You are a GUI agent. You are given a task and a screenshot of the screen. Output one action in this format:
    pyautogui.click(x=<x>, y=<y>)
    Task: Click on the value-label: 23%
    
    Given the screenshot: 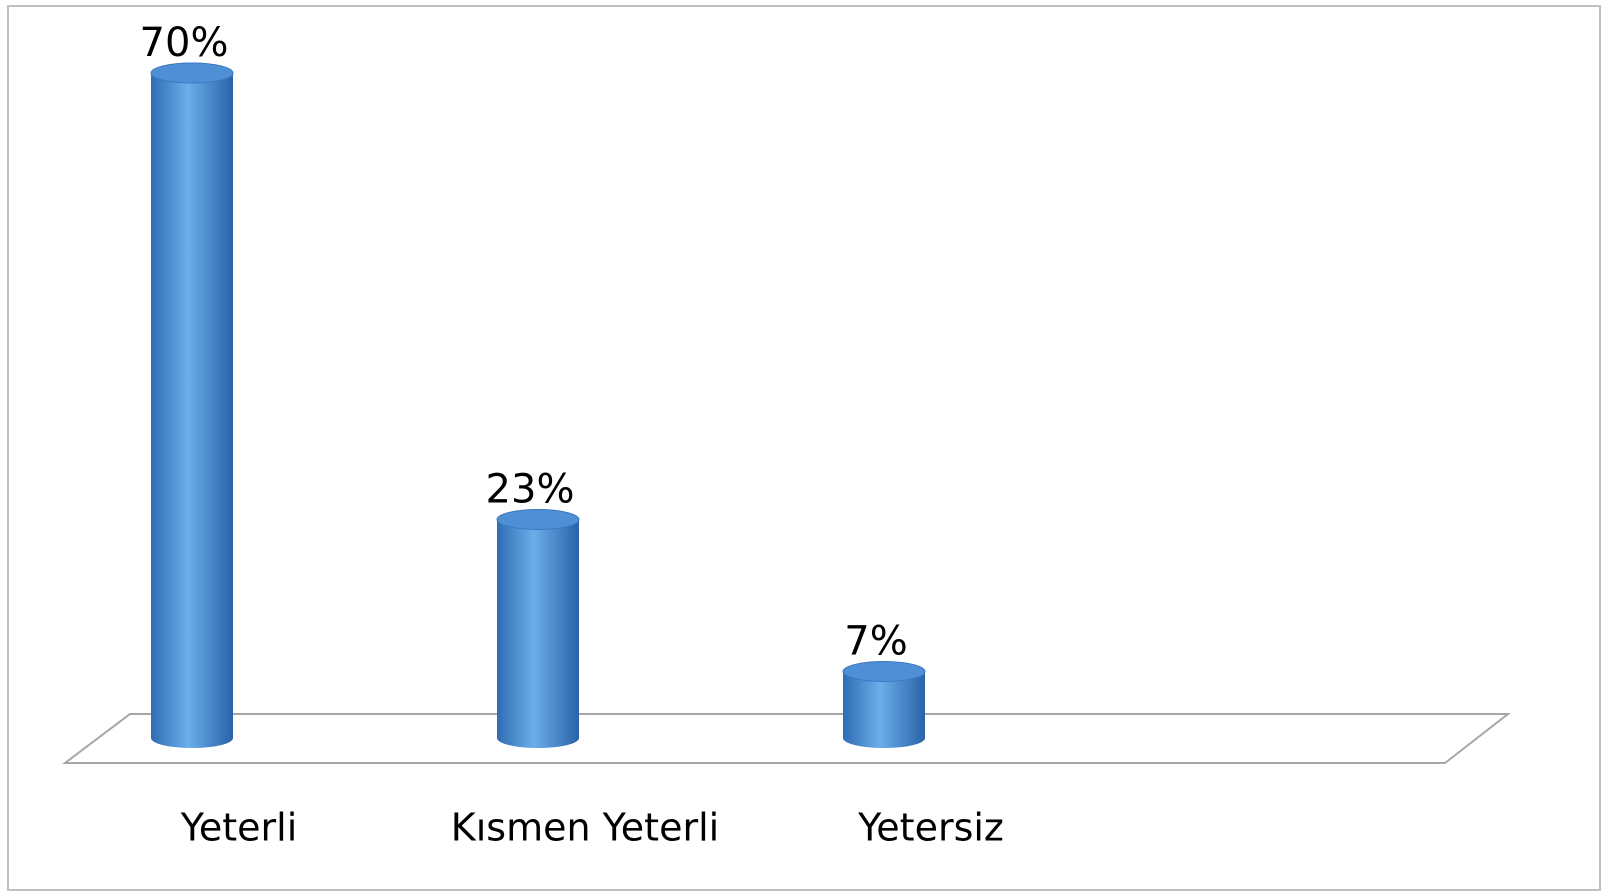 What is the action you would take?
    pyautogui.click(x=530, y=490)
    